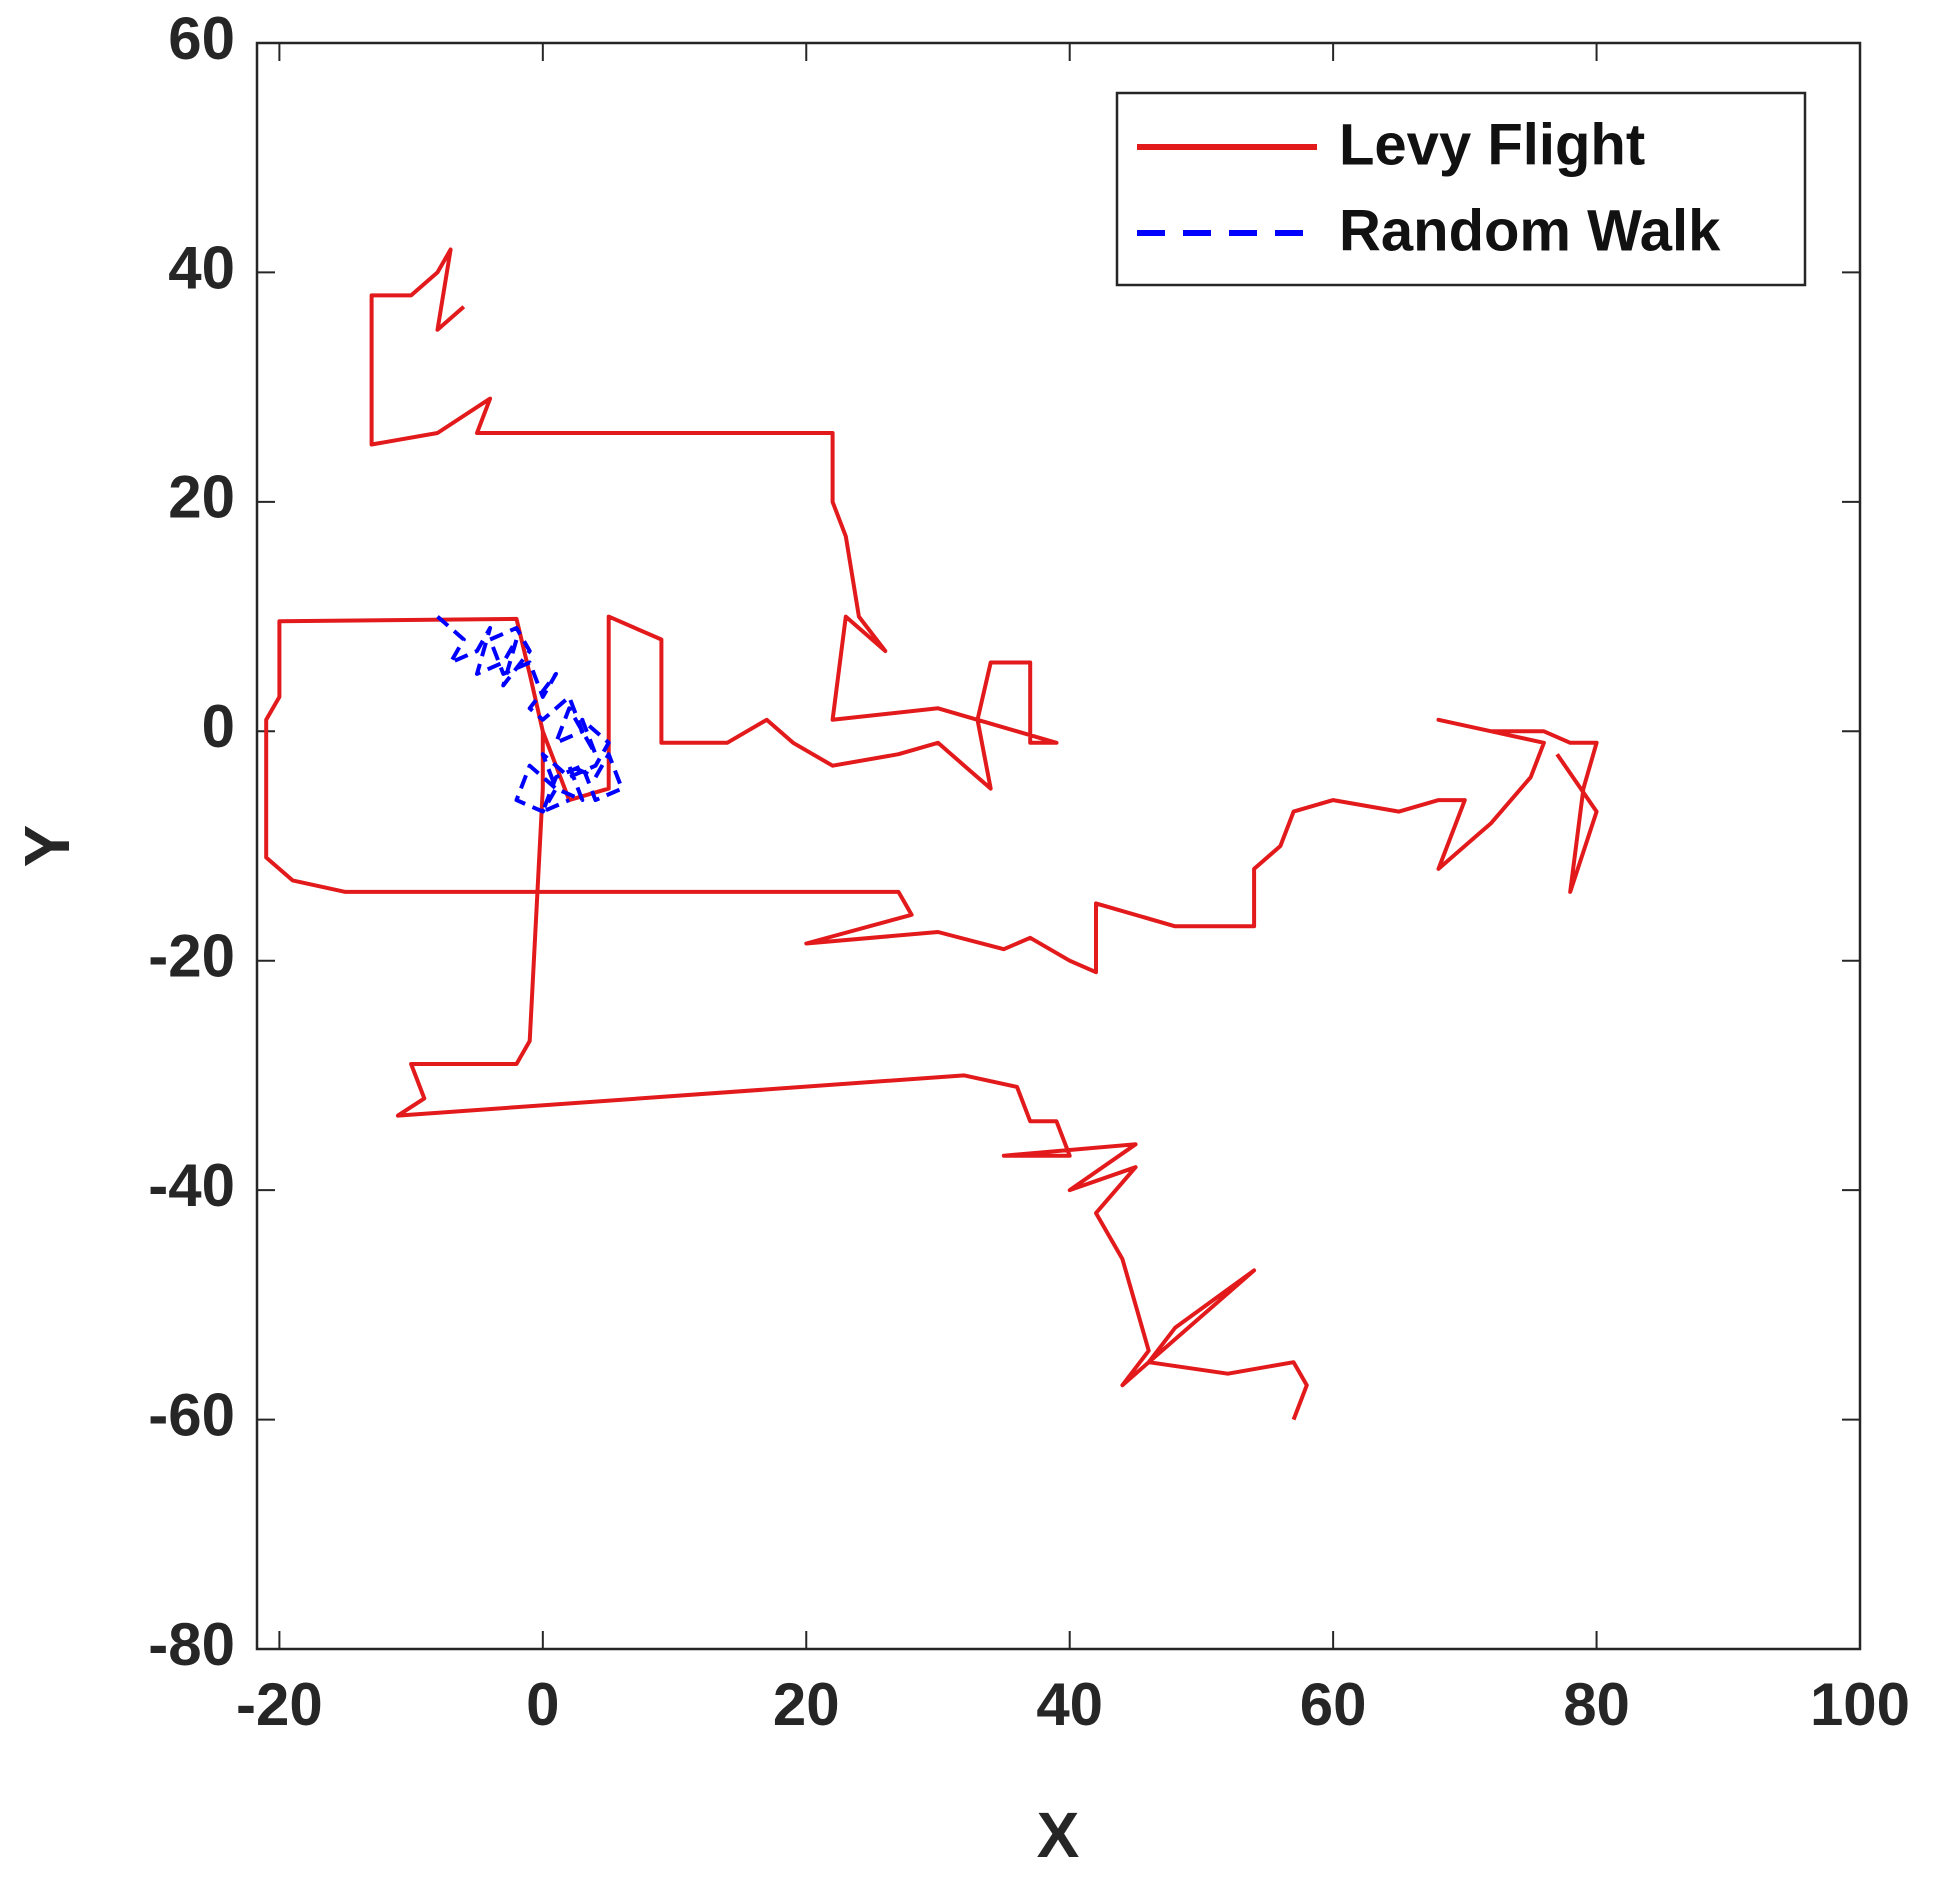 This screenshot has width=1935, height=1890. Describe the element at coordinates (1333, 1704) in the screenshot. I see `x-tick-label: 60` at that location.